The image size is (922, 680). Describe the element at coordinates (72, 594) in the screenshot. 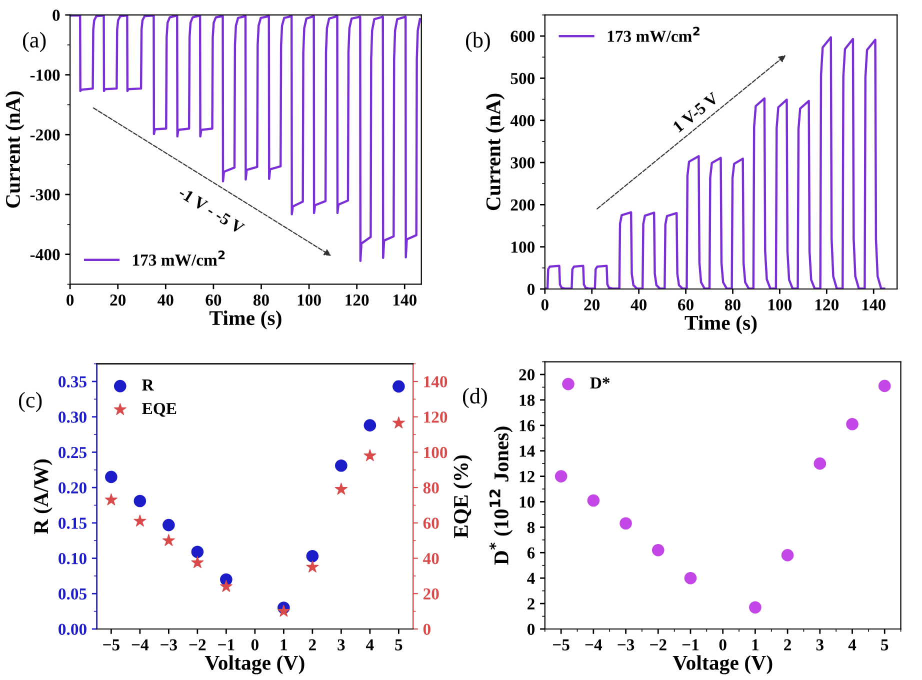

I see `y-tick-label: 0.05` at that location.